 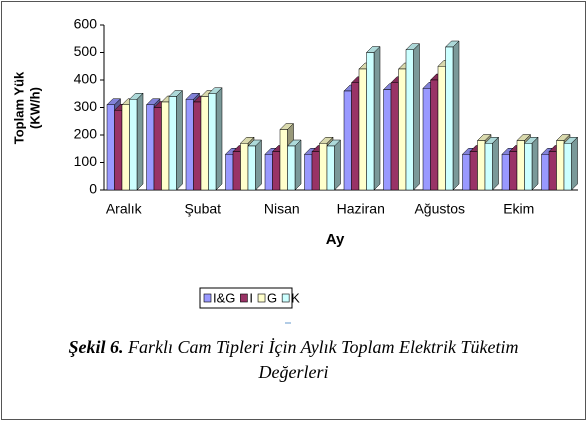 I want to click on x-tick-label: Aralık, so click(x=124, y=209).